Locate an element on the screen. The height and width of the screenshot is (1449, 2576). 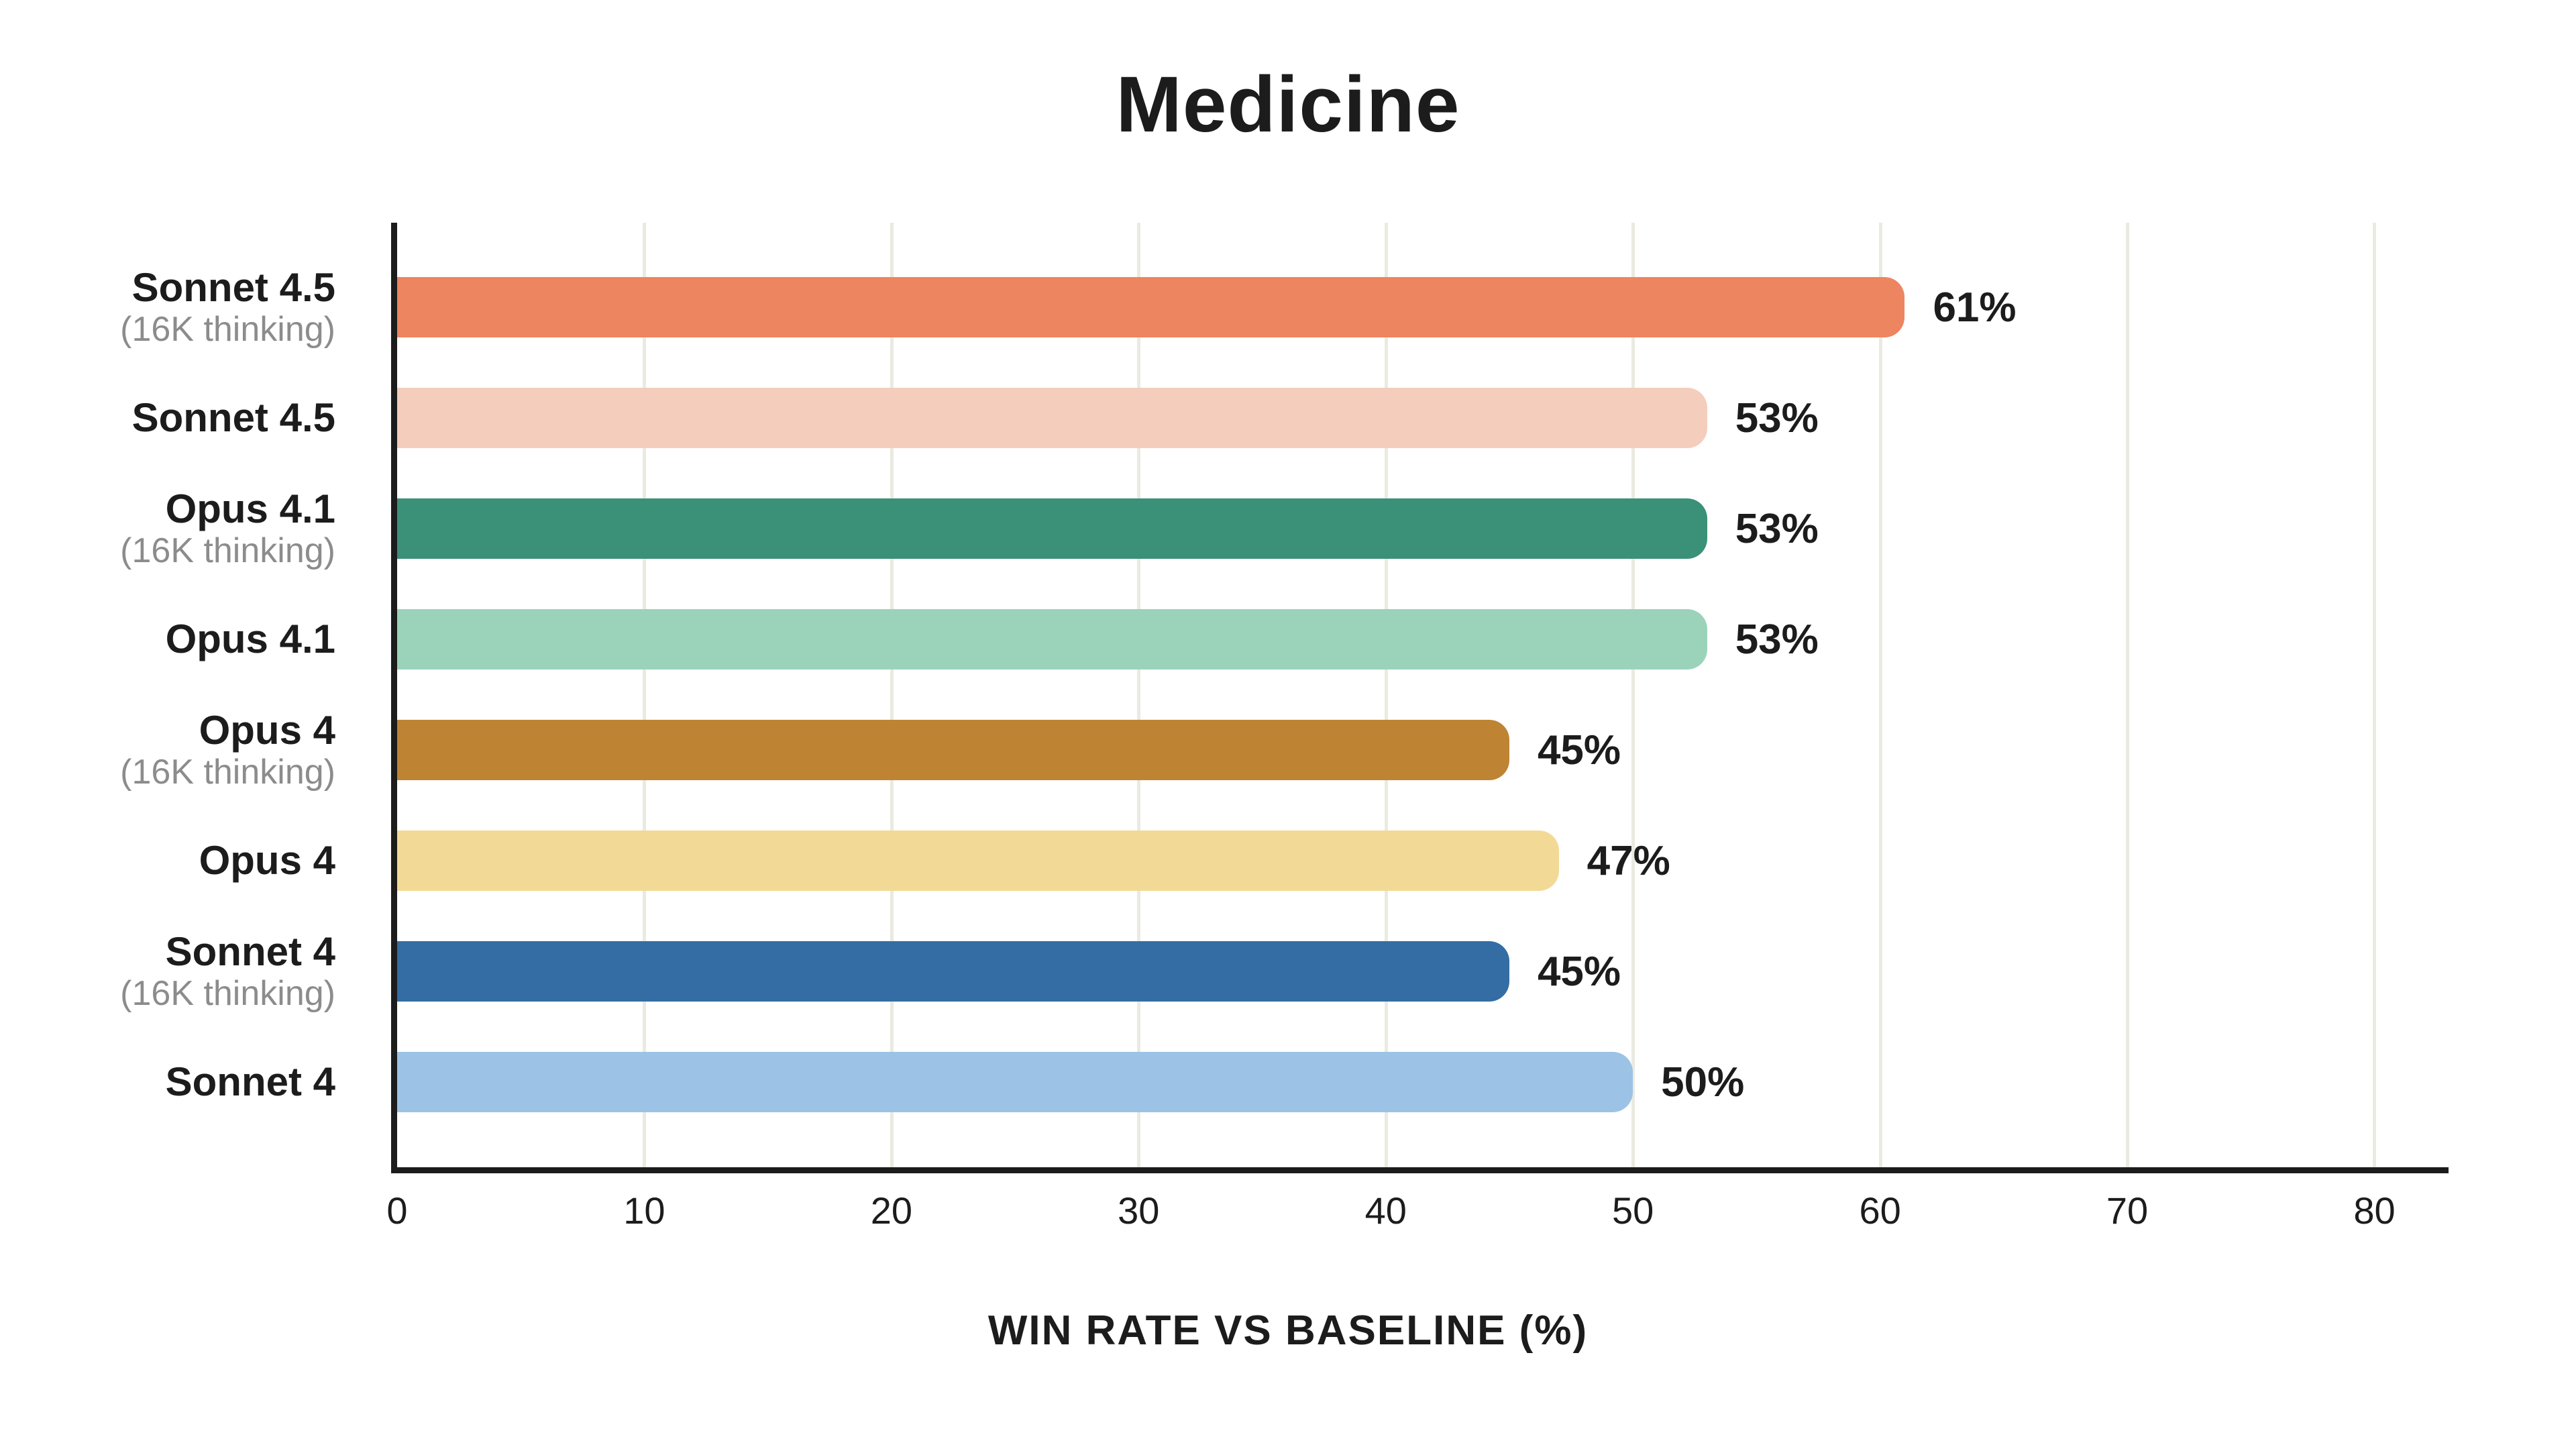
bar-value-label: 47% is located at coordinates (1628, 861).